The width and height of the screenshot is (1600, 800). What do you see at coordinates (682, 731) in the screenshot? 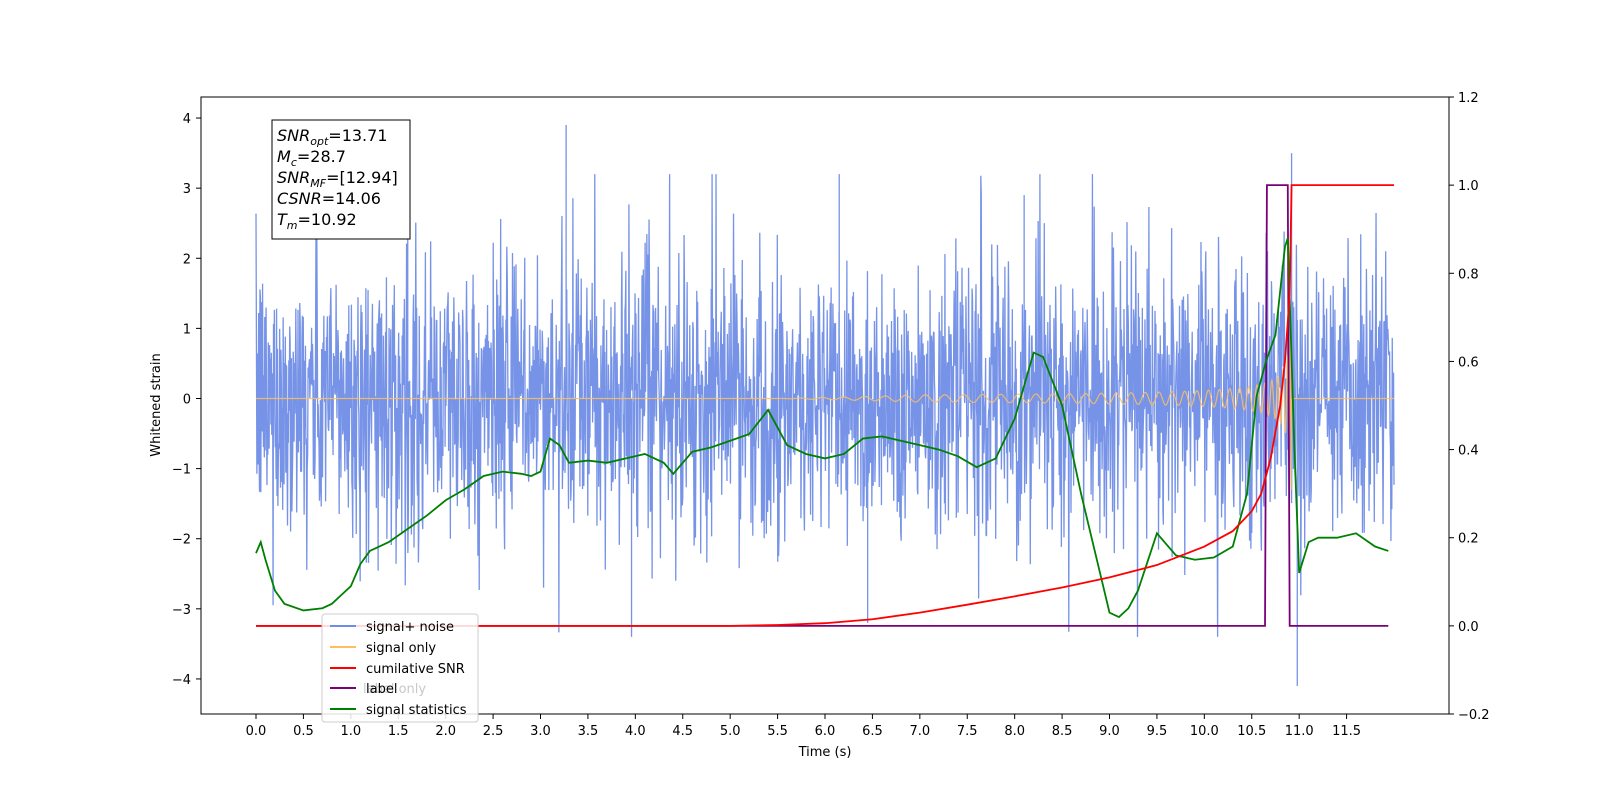
I see `x-tick-label: 4.5` at bounding box center [682, 731].